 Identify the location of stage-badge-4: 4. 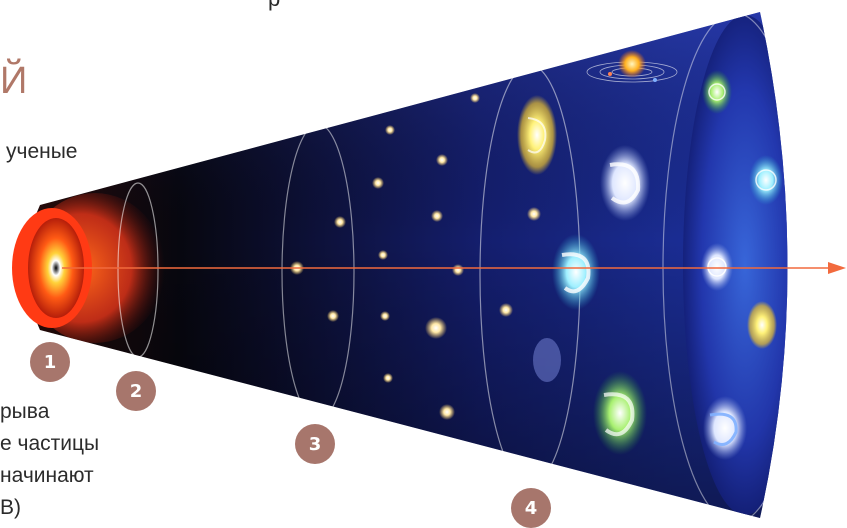
(531, 508).